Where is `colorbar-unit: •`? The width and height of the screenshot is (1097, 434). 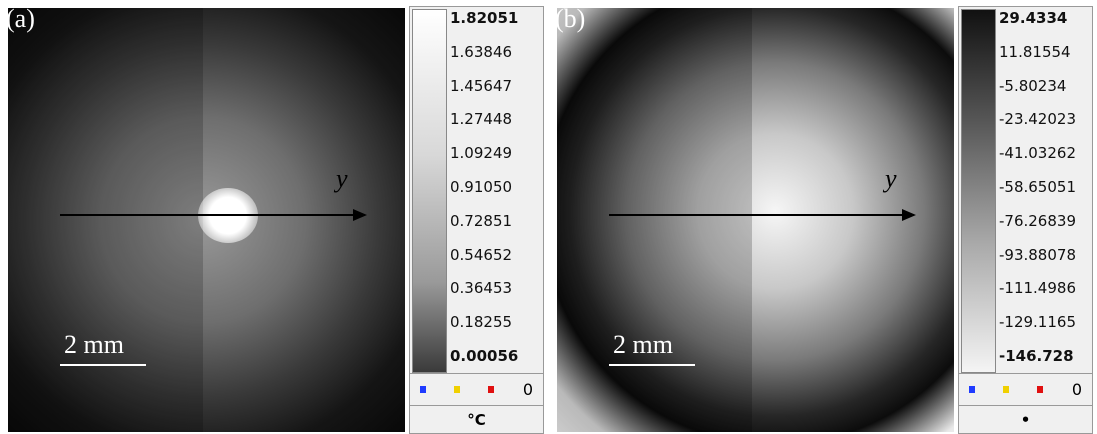
colorbar-unit: • is located at coordinates (1025, 419).